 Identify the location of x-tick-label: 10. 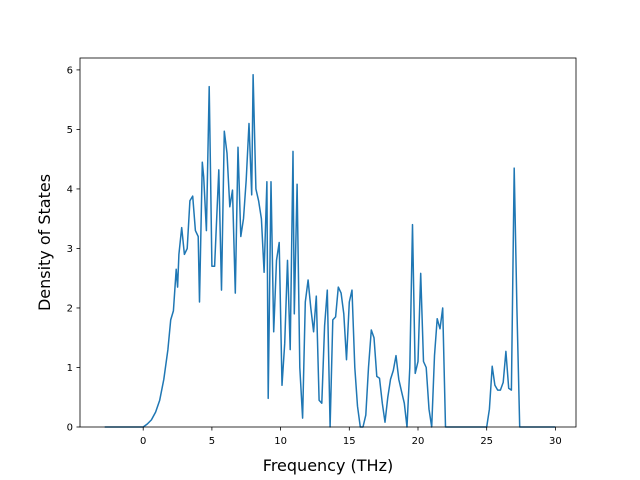
(280, 441).